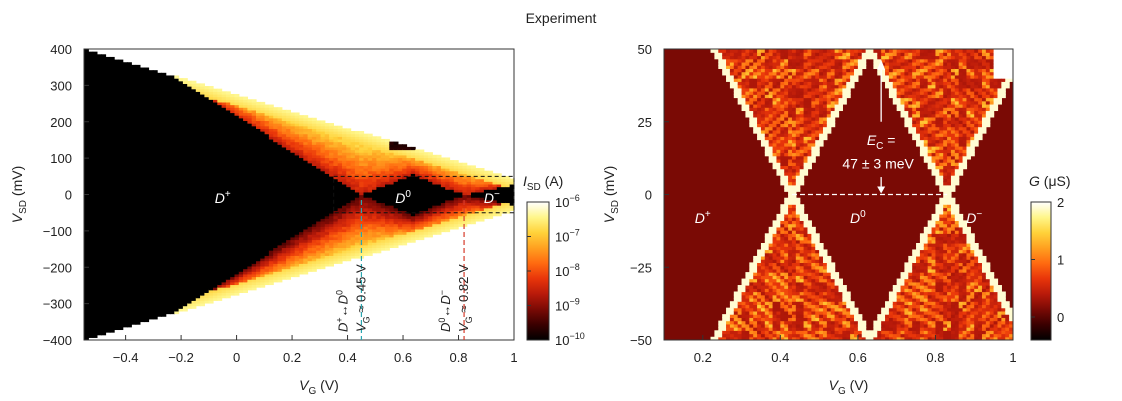 The width and height of the screenshot is (1122, 401). What do you see at coordinates (57, 304) in the screenshot?
I see `y-tick-label: −300` at bounding box center [57, 304].